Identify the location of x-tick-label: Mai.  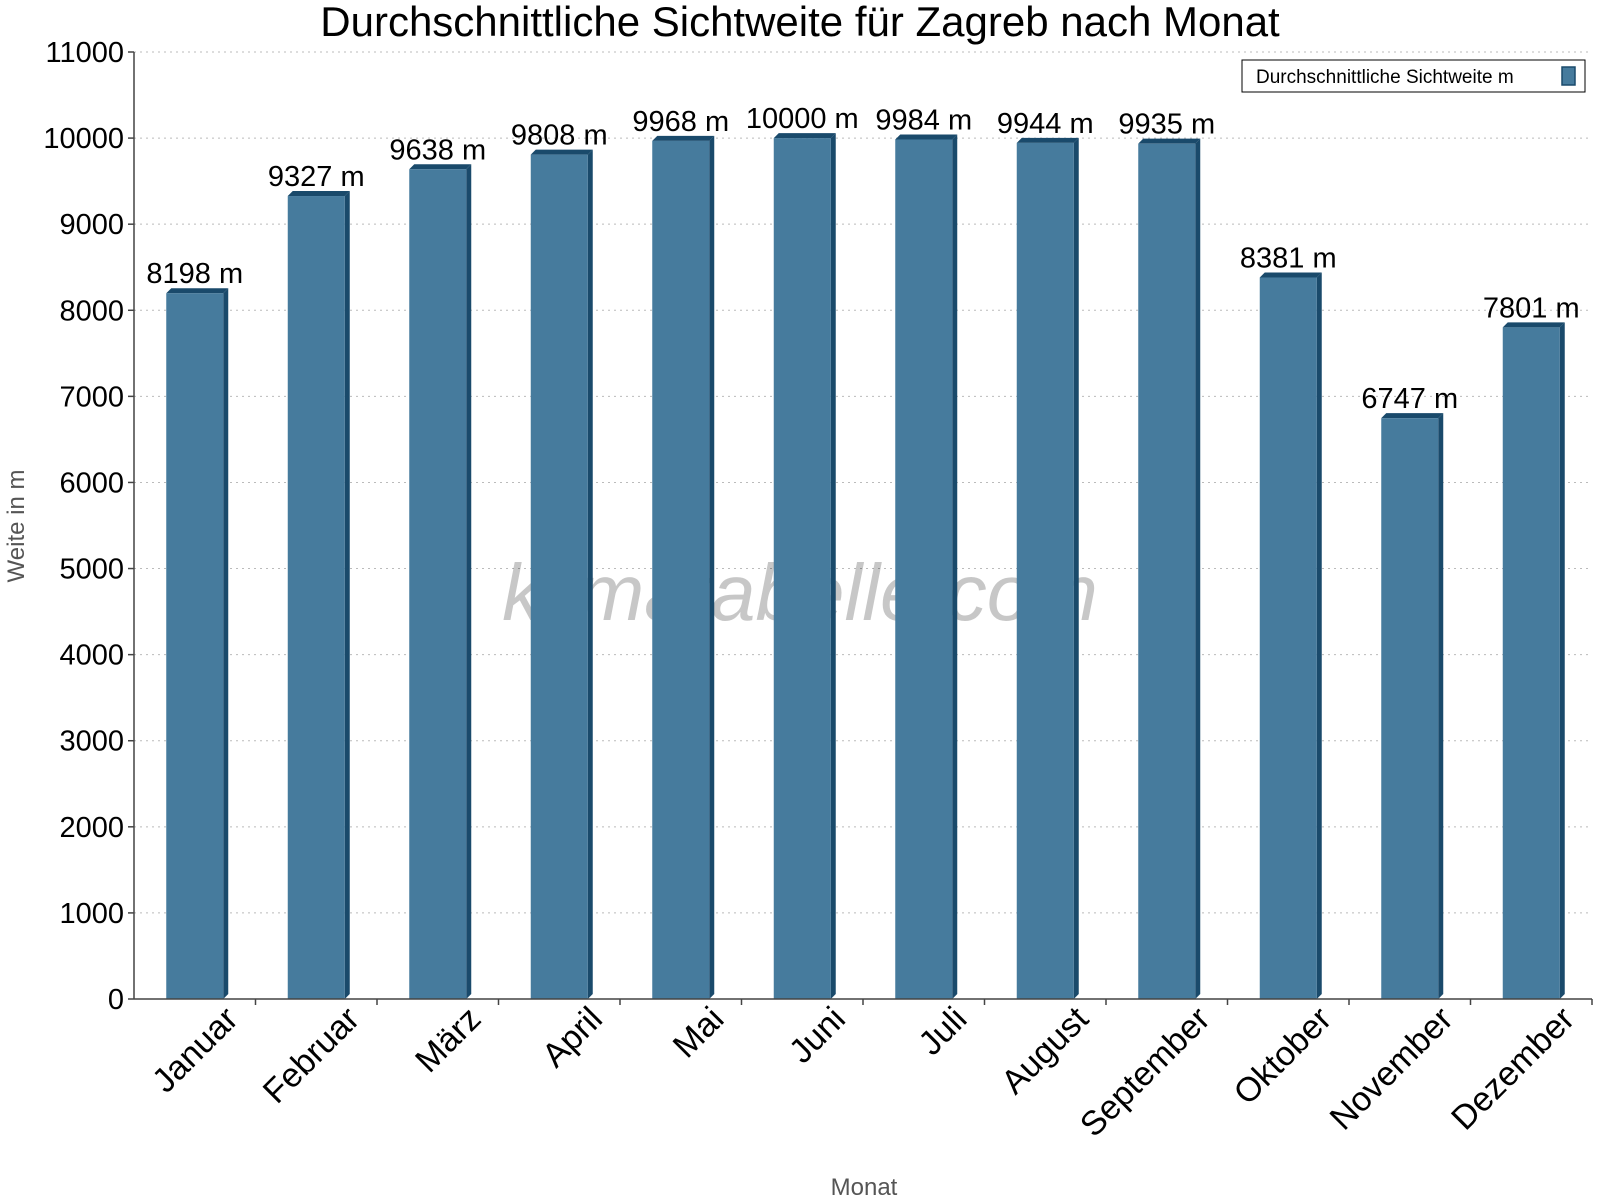
(699, 1033).